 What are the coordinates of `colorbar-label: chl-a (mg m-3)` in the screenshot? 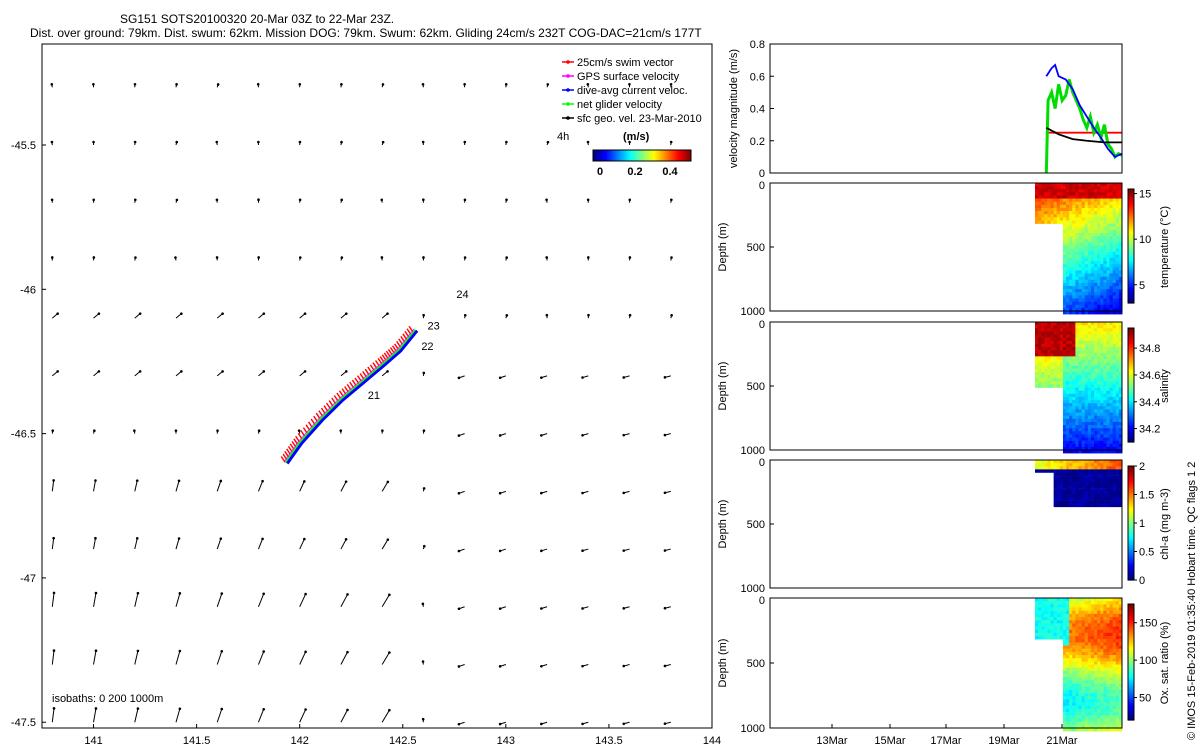 It's located at (1165, 524).